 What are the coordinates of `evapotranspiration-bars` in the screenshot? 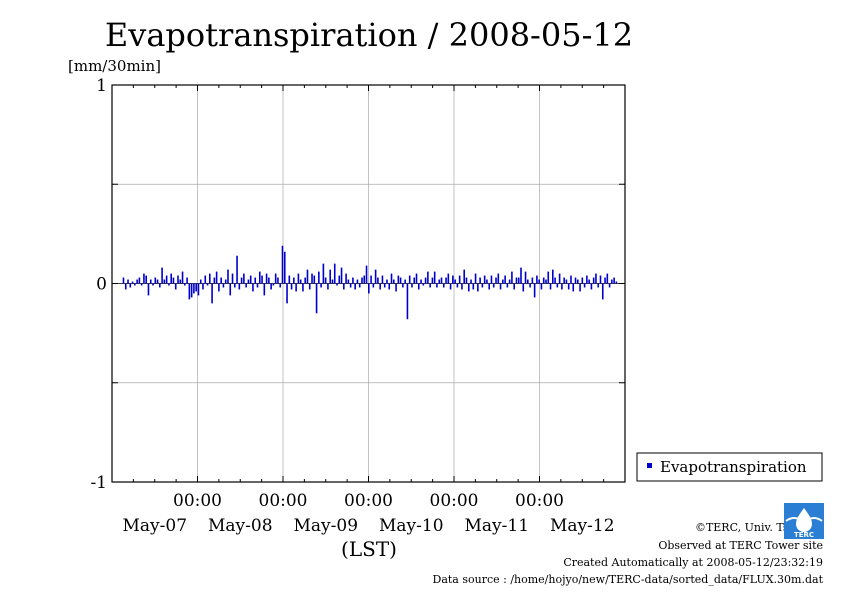 It's located at (370, 282).